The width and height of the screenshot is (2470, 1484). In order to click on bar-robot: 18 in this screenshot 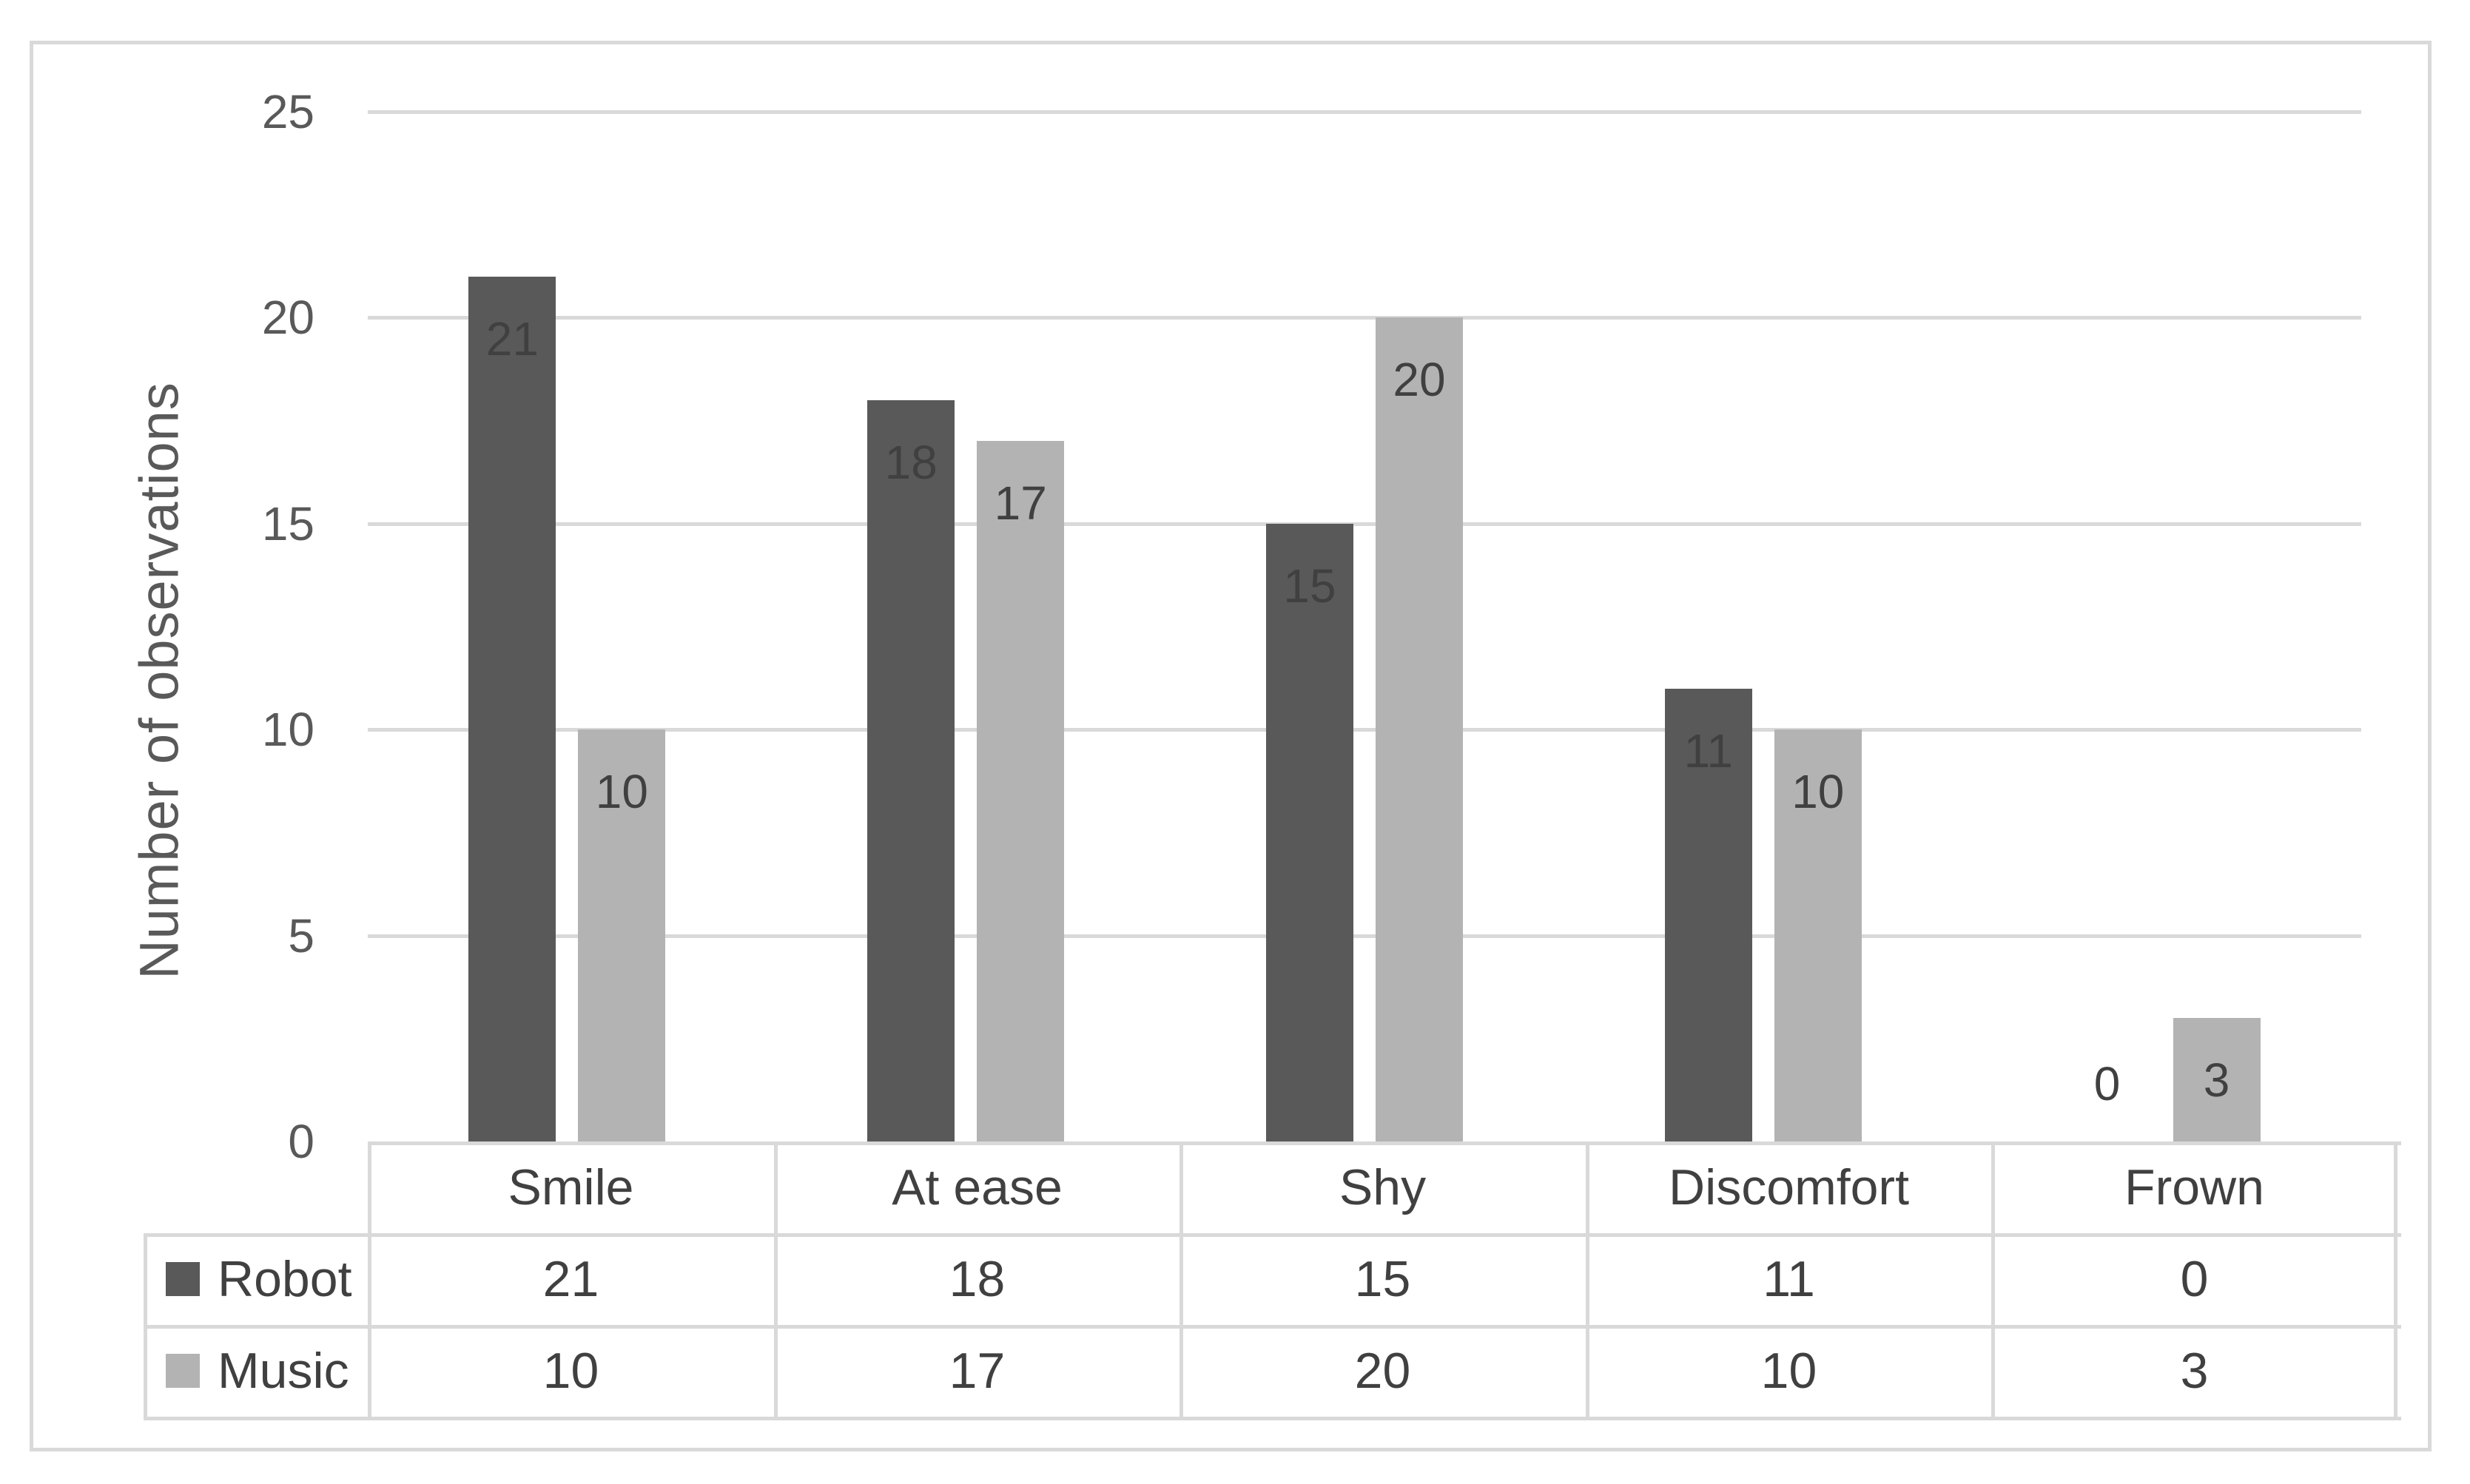, I will do `click(911, 770)`.